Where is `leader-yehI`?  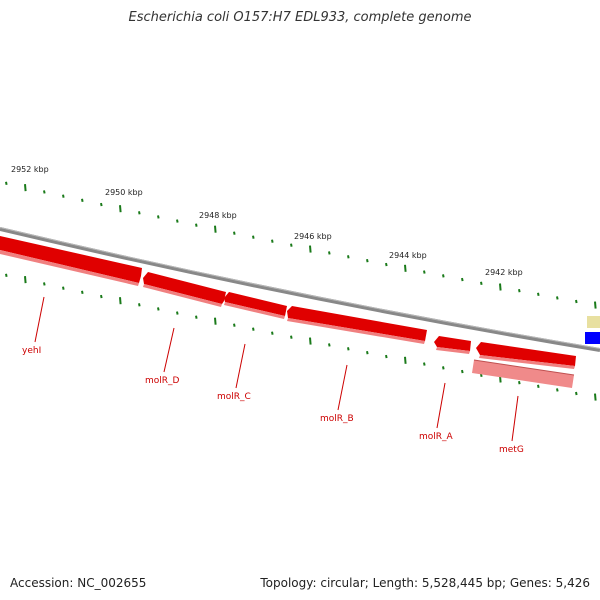 leader-yehI is located at coordinates (39, 319).